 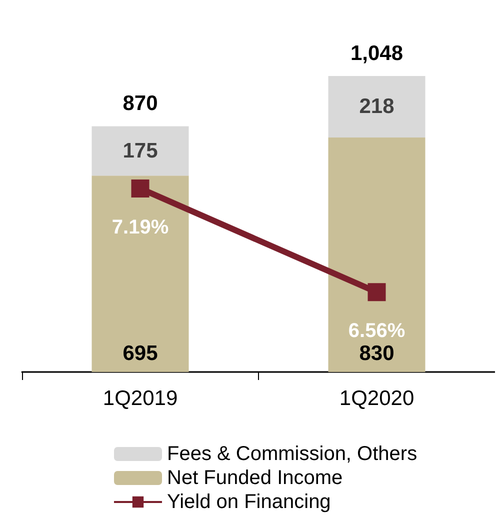 I want to click on data-label: 6.56%, so click(x=377, y=331).